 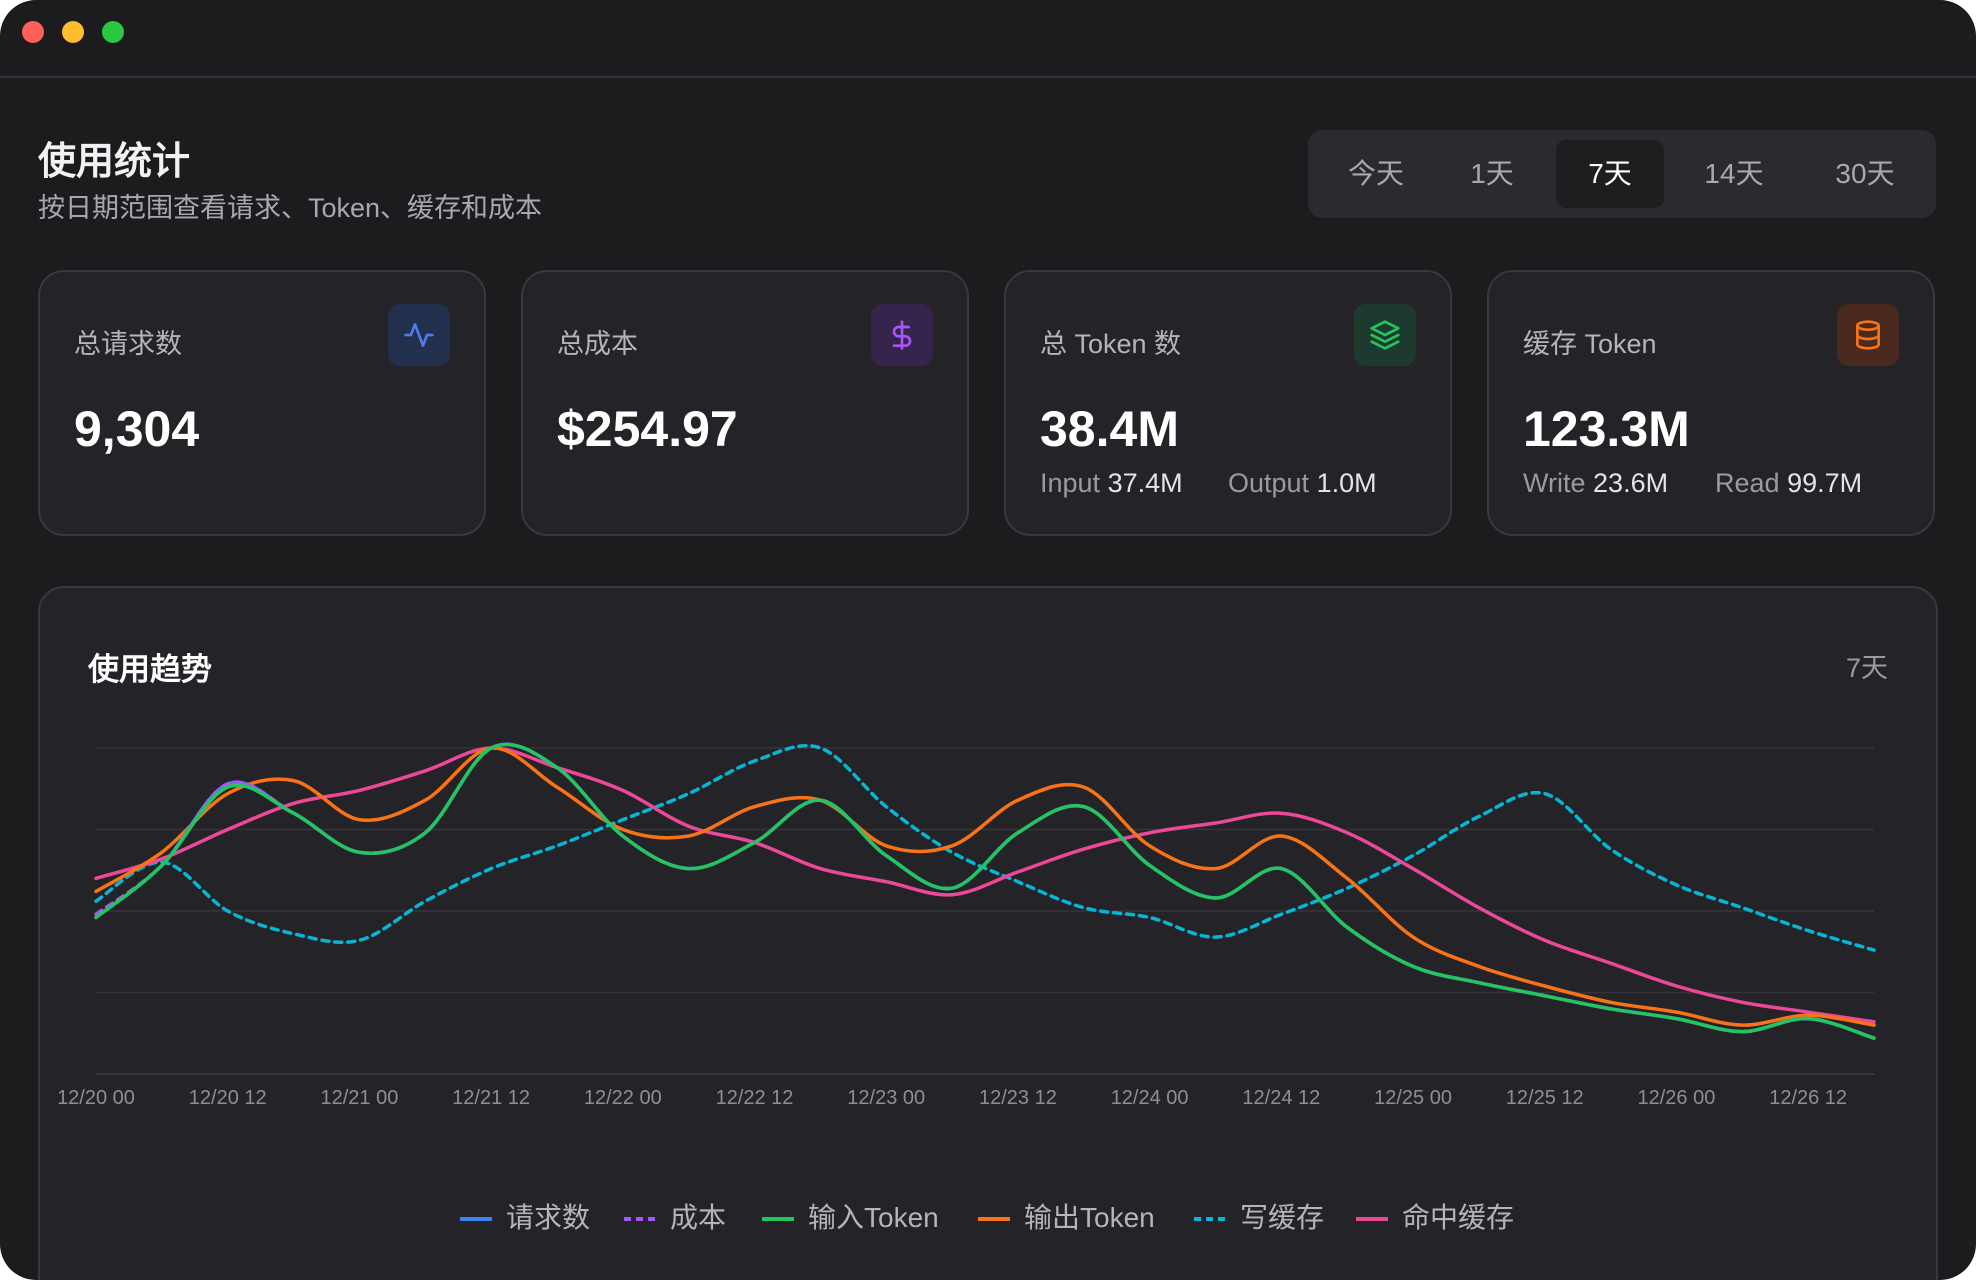 What do you see at coordinates (1677, 1098) in the screenshot?
I see `x-tick-label: 12/26 00` at bounding box center [1677, 1098].